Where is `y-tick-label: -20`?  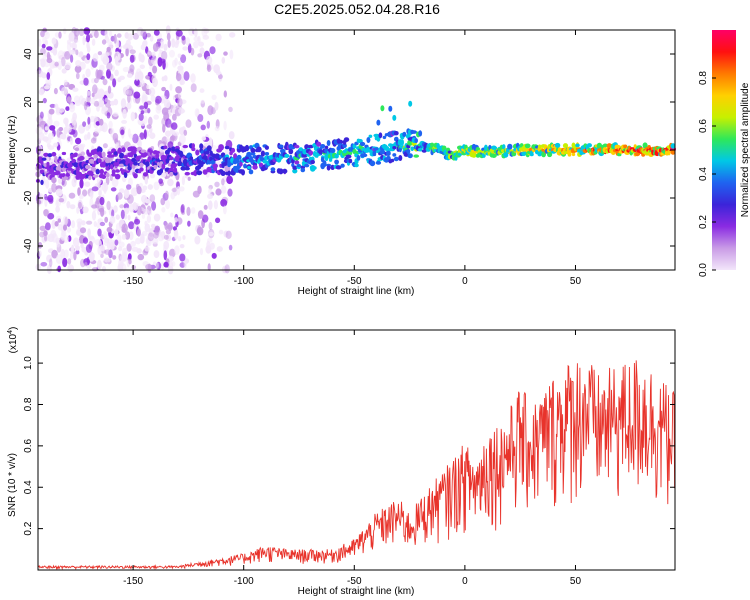
y-tick-label: -20 is located at coordinates (28, 197).